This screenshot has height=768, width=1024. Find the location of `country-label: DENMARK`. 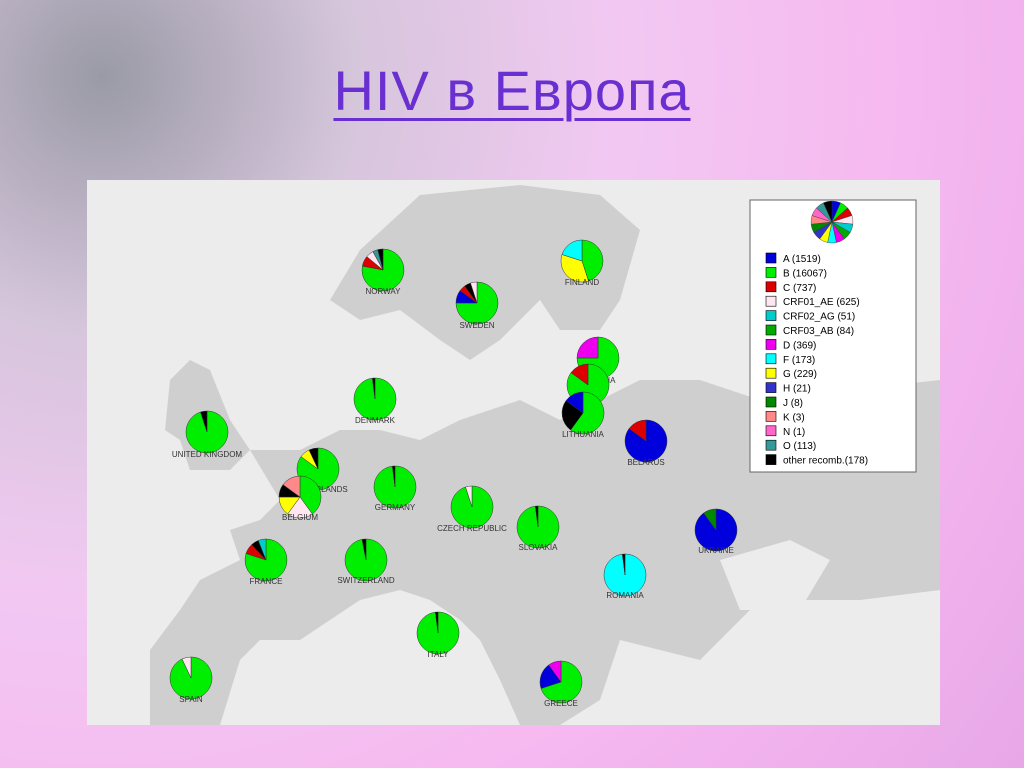

country-label: DENMARK is located at coordinates (375, 420).